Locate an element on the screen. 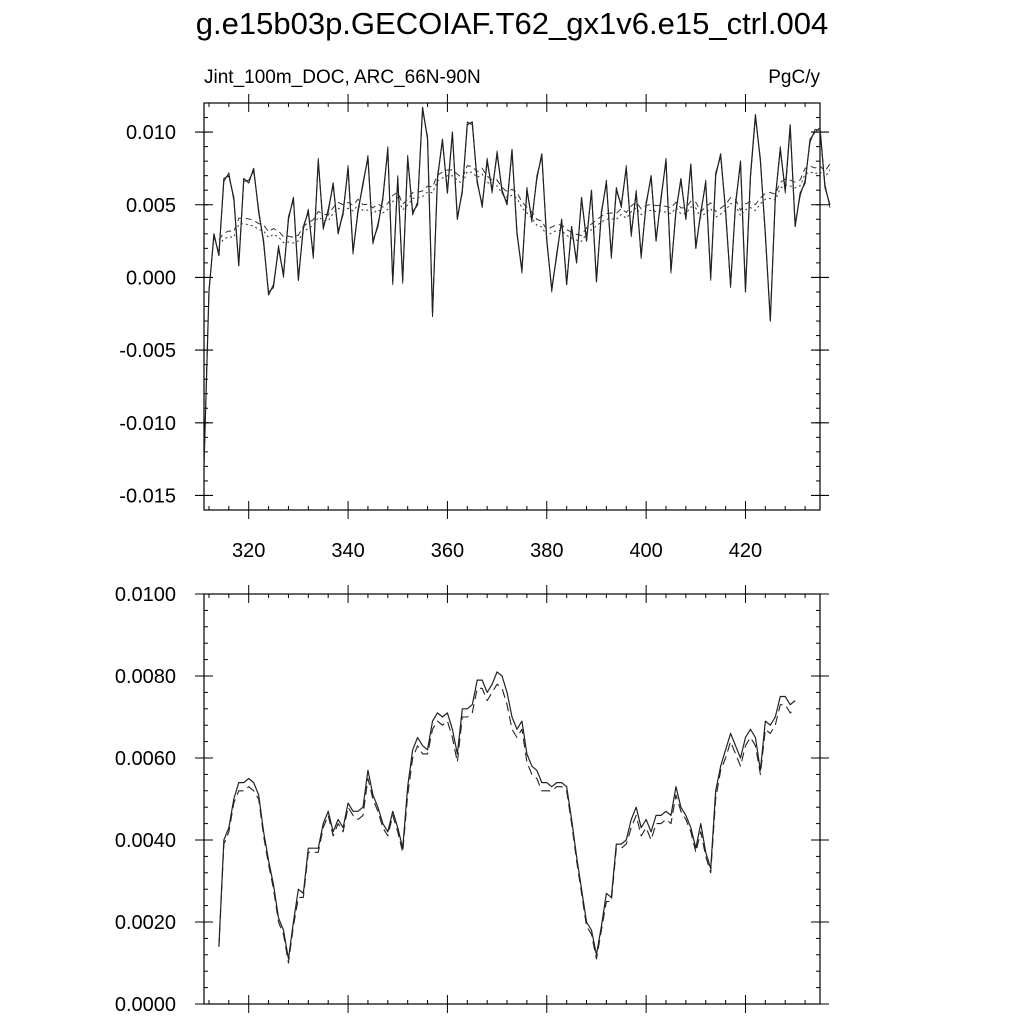 The height and width of the screenshot is (1024, 1024). y-tick-label: 0.005 is located at coordinates (151, 206).